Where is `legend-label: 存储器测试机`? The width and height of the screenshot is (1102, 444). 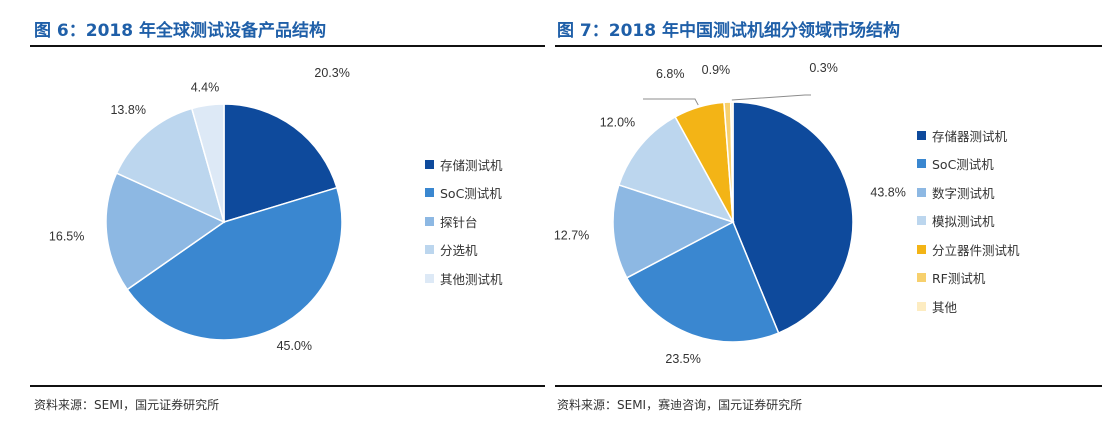
legend-label: 存储器测试机 is located at coordinates (970, 136).